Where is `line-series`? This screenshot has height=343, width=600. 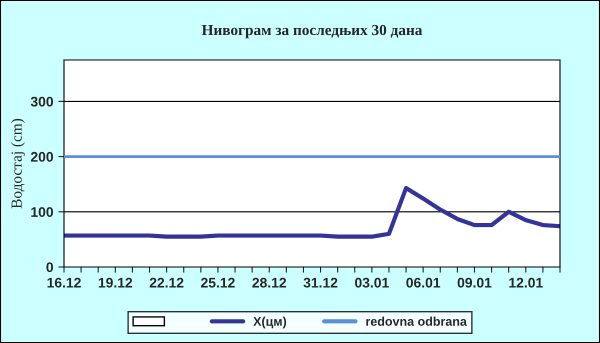 line-series is located at coordinates (312, 212).